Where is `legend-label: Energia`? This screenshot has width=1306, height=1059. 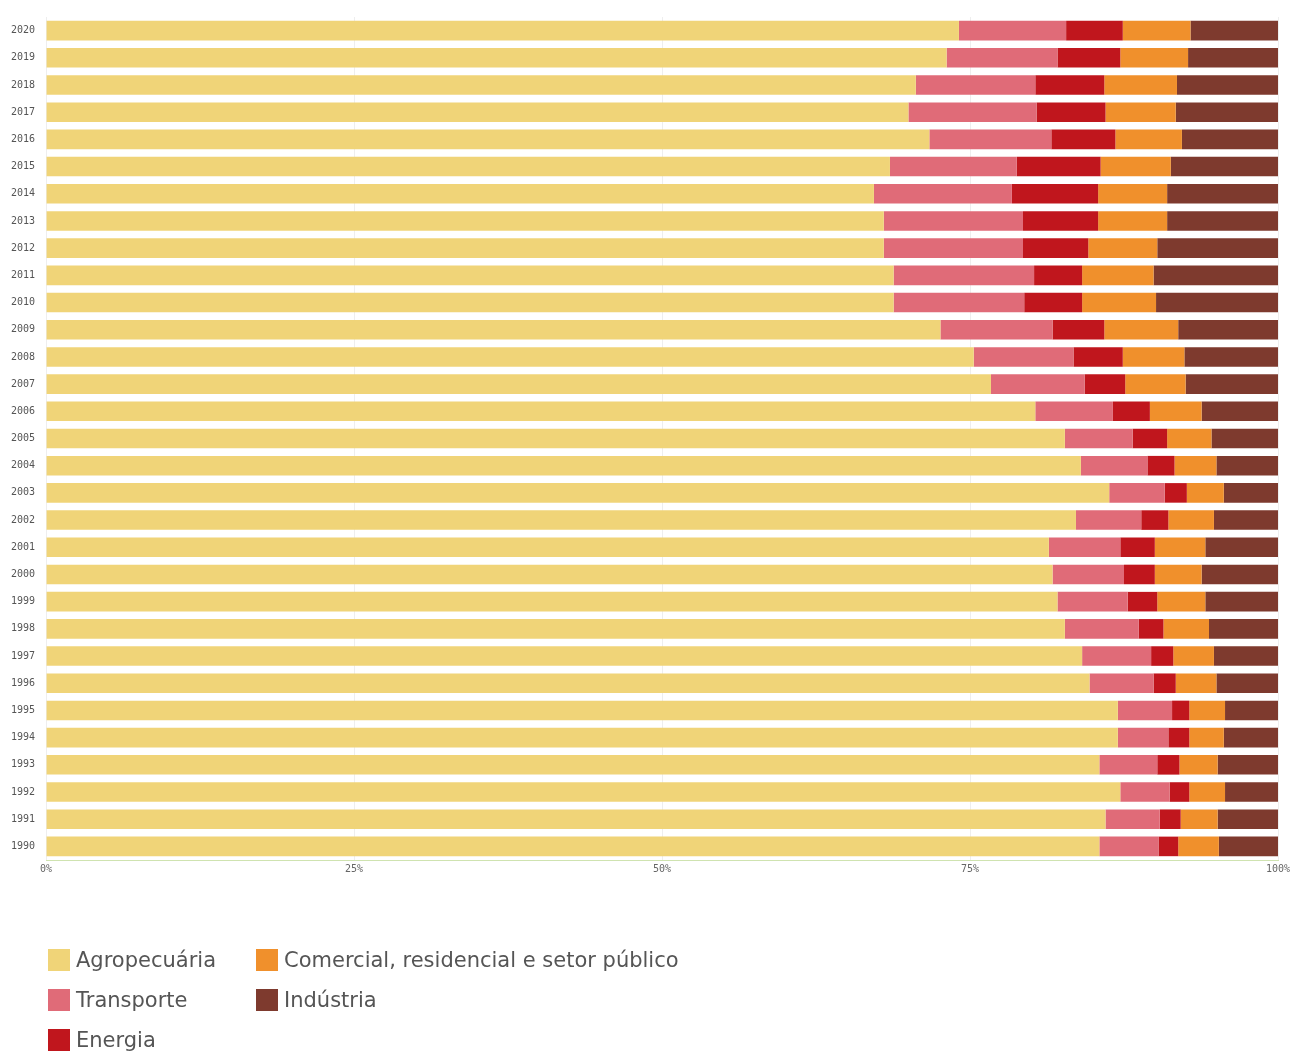 legend-label: Energia is located at coordinates (116, 1040).